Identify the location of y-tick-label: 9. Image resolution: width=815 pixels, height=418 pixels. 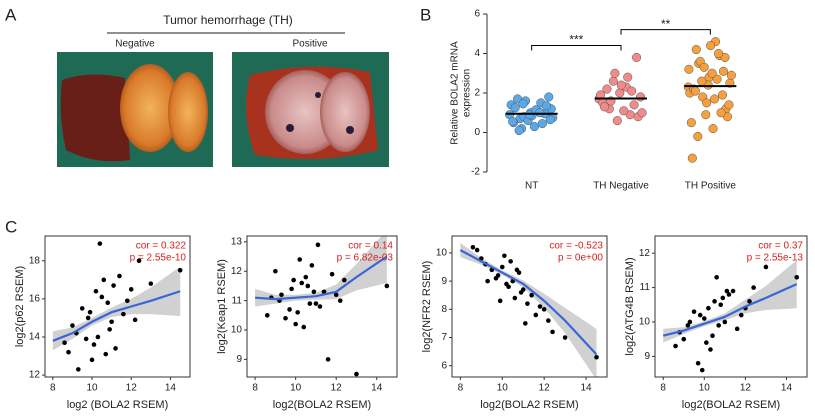
(239, 359).